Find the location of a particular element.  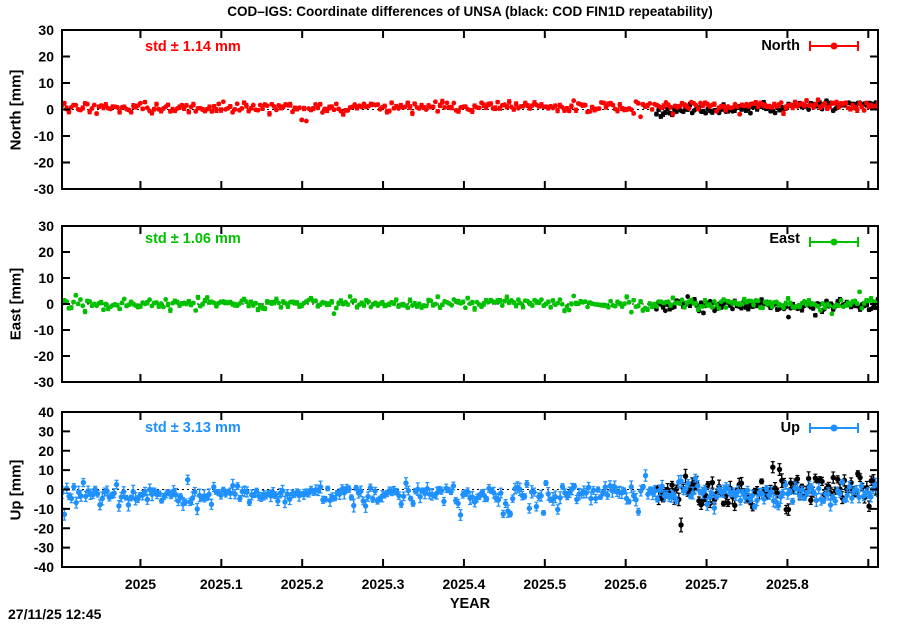

series-cod-igs-difference-east is located at coordinates (470, 303).